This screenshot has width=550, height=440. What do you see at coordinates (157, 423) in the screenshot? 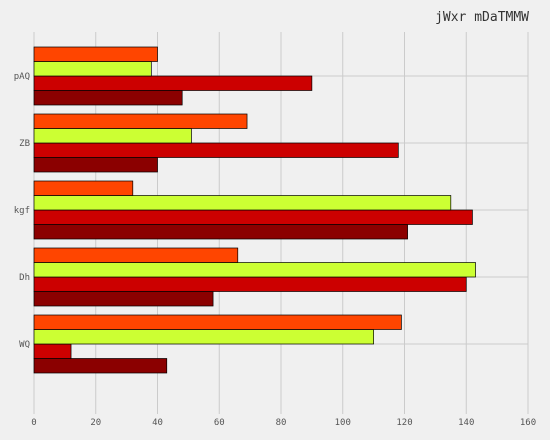
I see `x-tick-label: 40` at bounding box center [157, 423].